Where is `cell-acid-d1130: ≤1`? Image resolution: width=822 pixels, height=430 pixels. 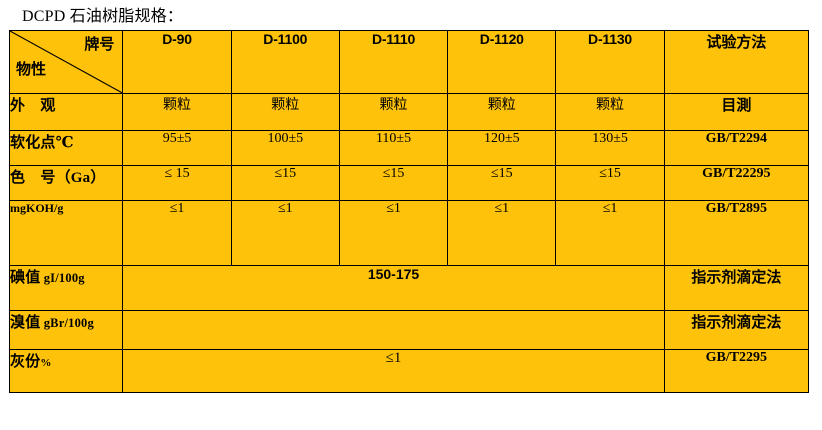
cell-acid-d1130: ≤1 is located at coordinates (610, 233).